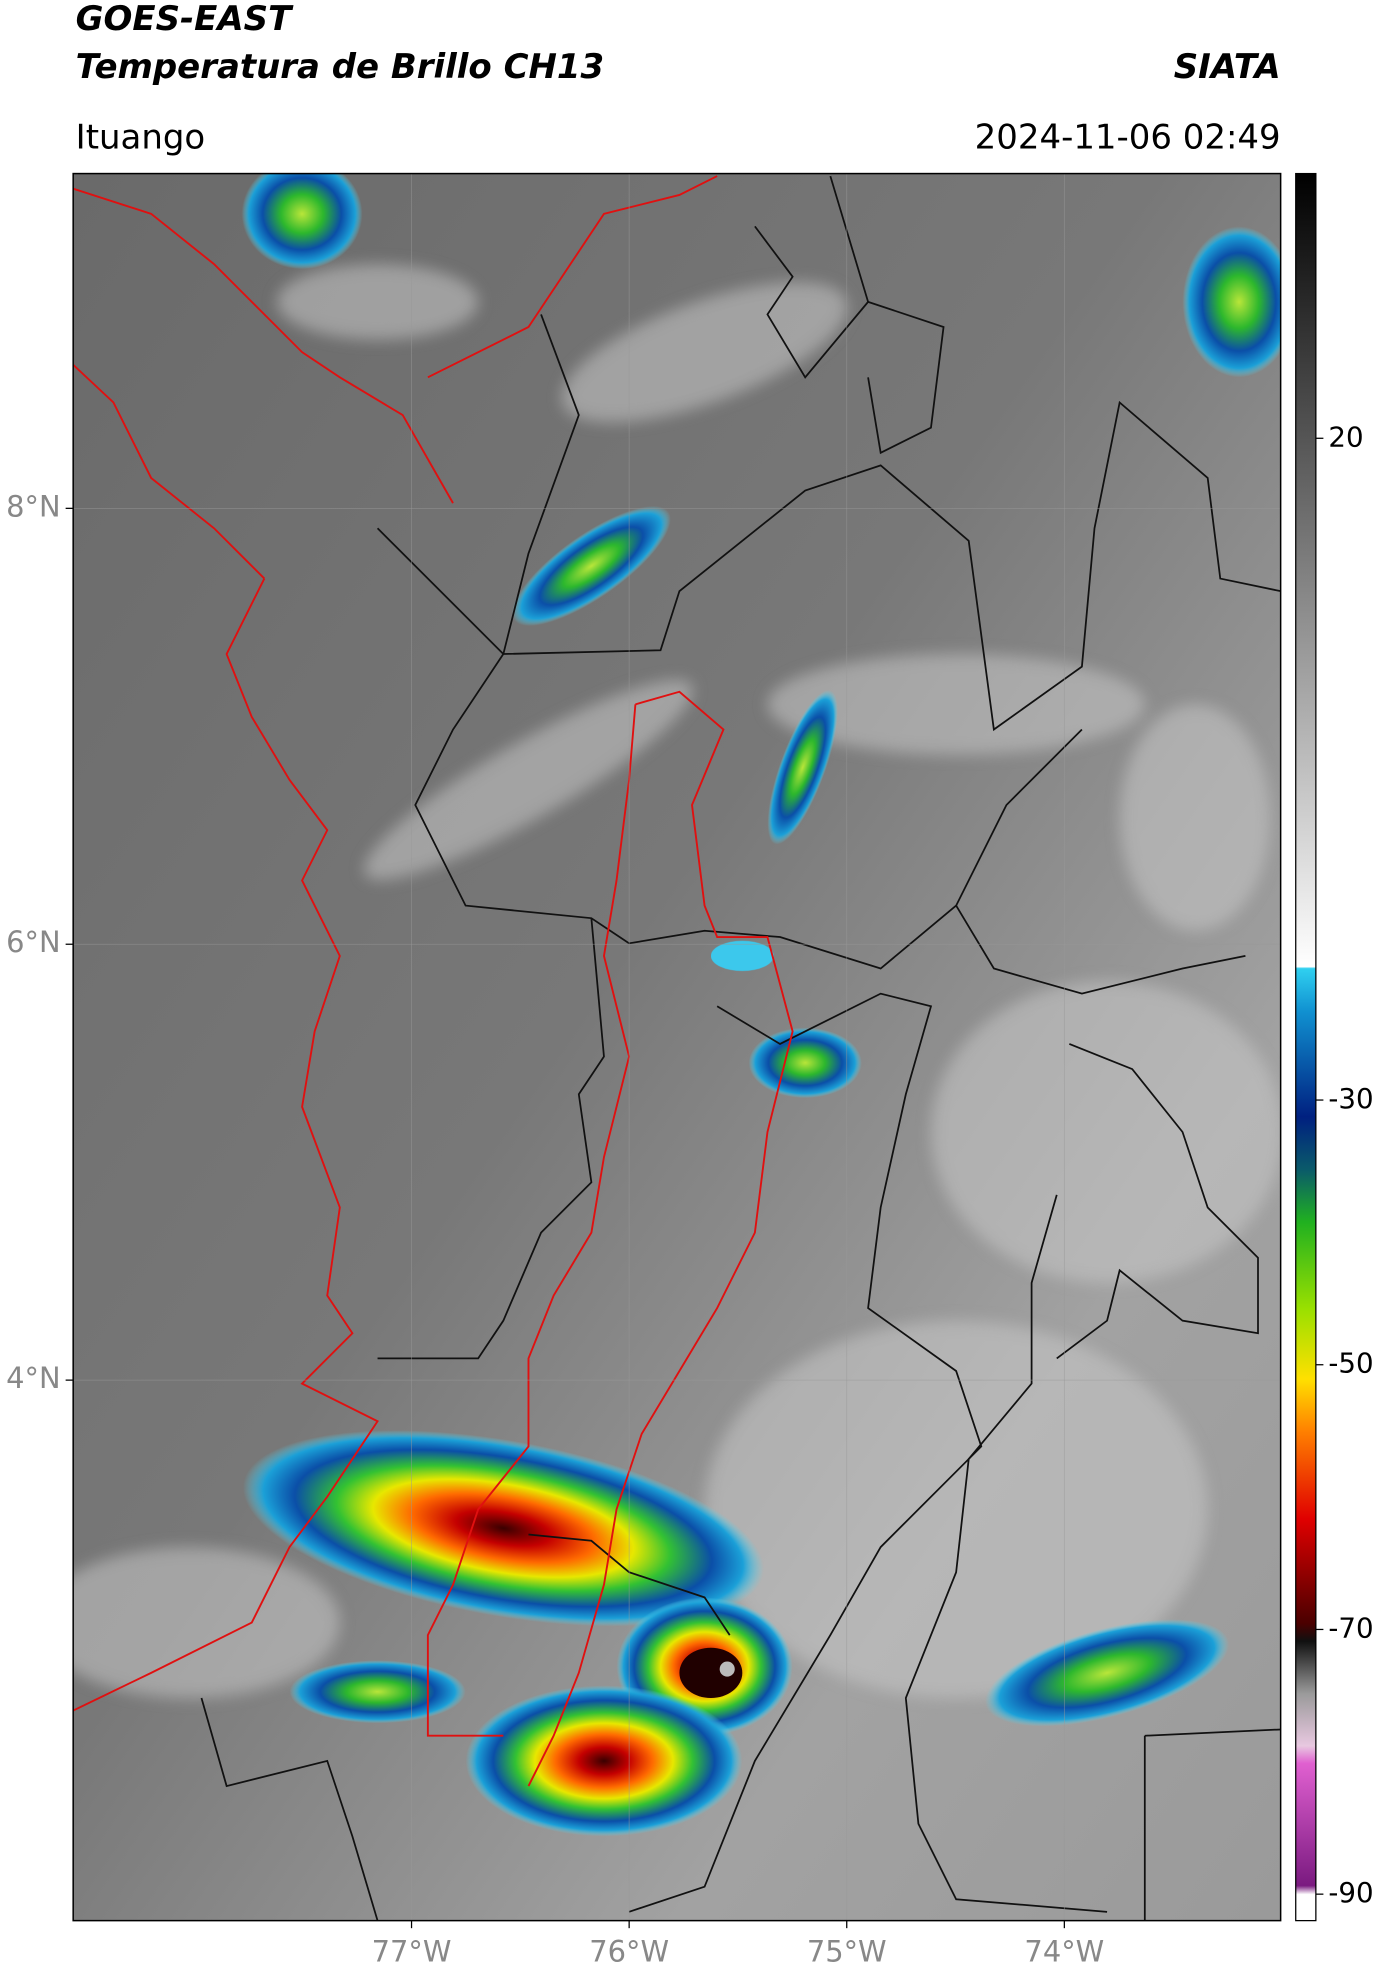 The width and height of the screenshot is (1384, 1981). I want to click on x-tick-label: 74°W, so click(1064, 1951).